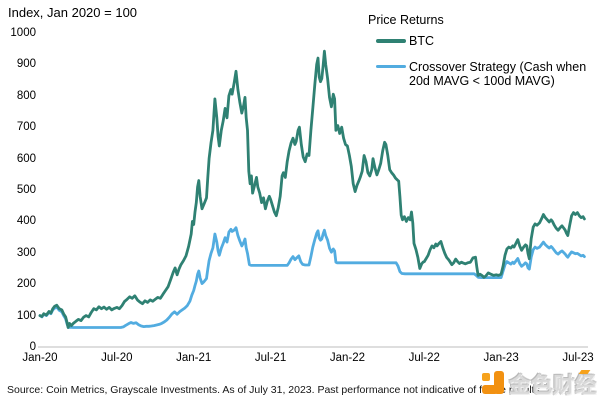 Image resolution: width=600 pixels, height=406 pixels. Describe the element at coordinates (26, 315) in the screenshot. I see `y-tick-label: 100` at that location.